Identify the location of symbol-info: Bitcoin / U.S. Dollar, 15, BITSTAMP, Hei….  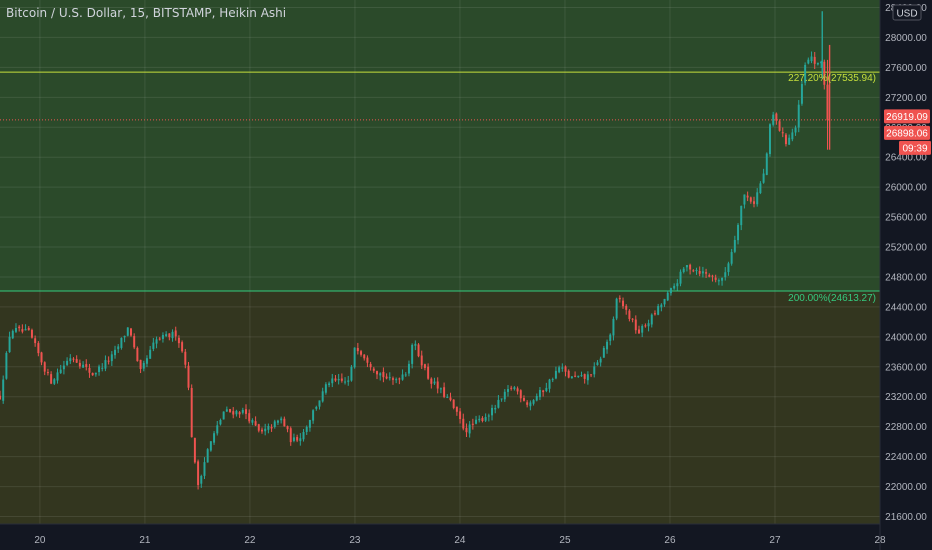
(146, 13).